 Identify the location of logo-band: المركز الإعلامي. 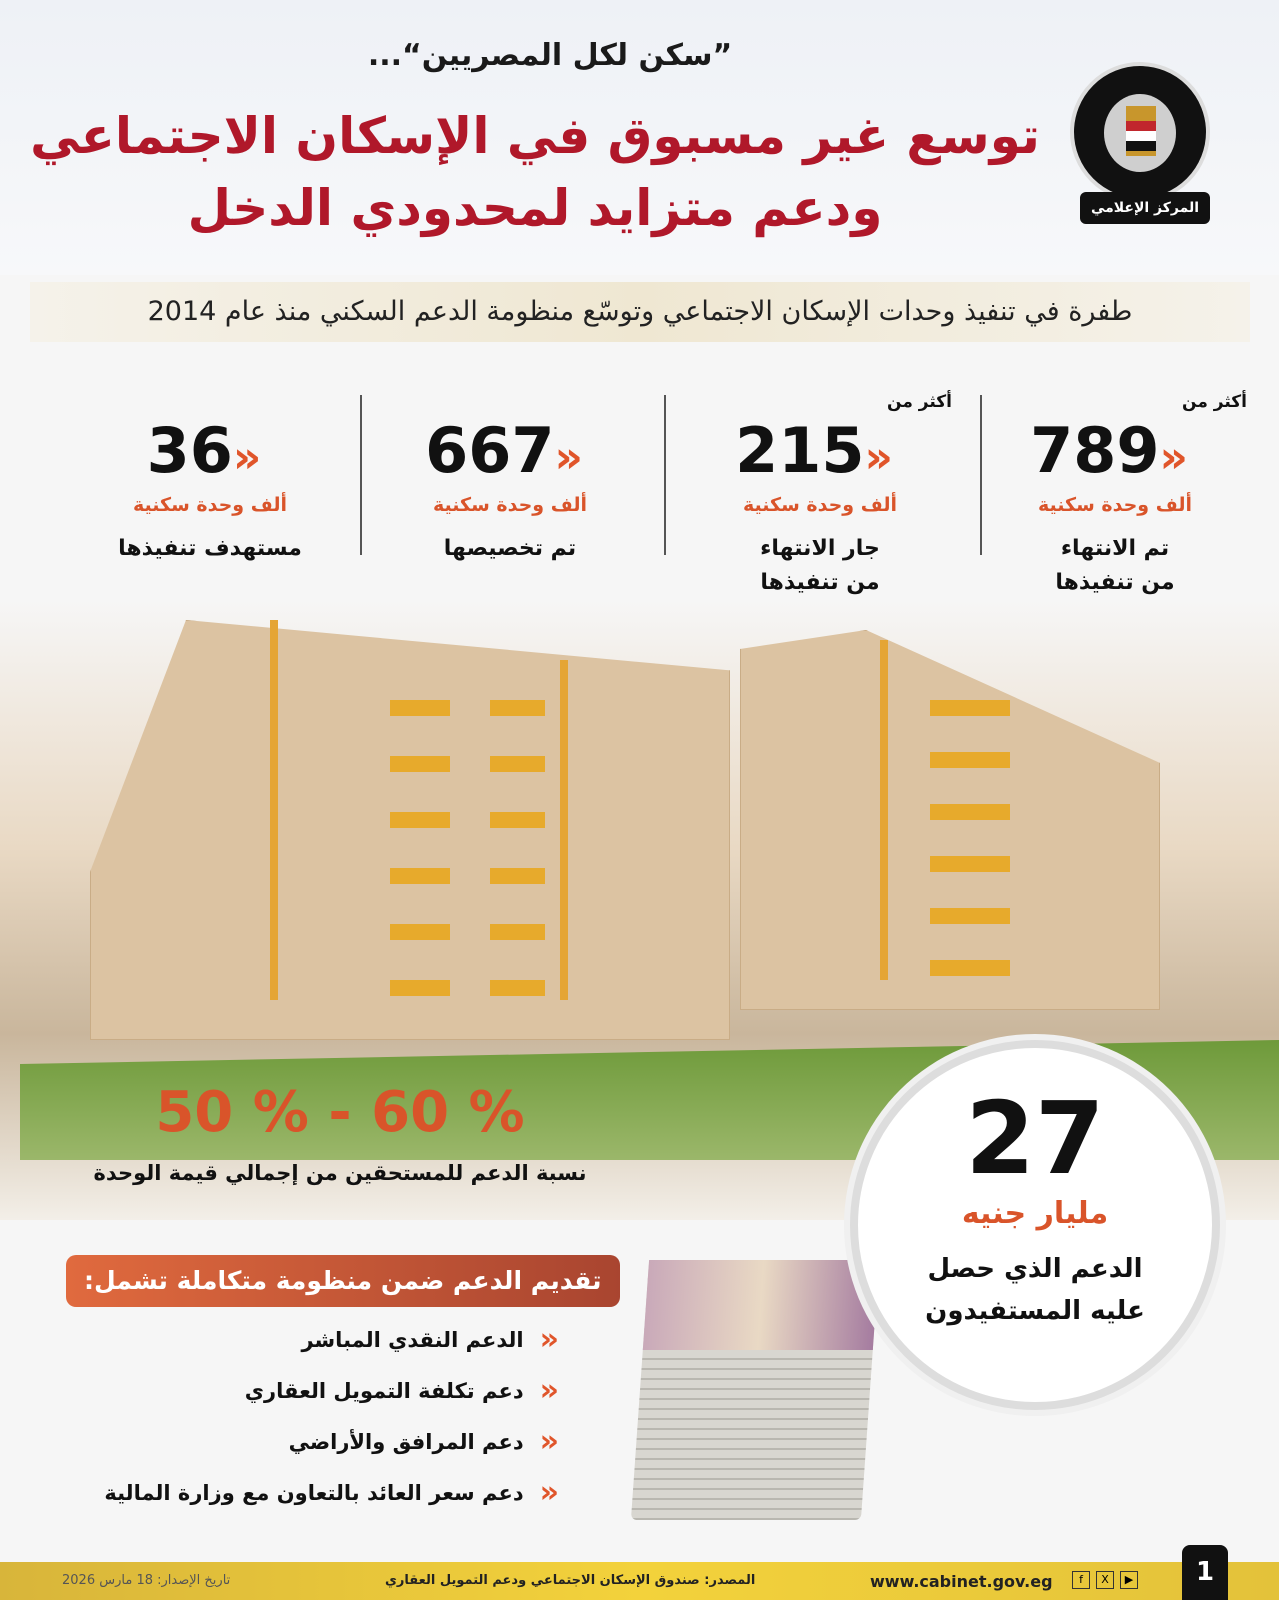
(1145, 208).